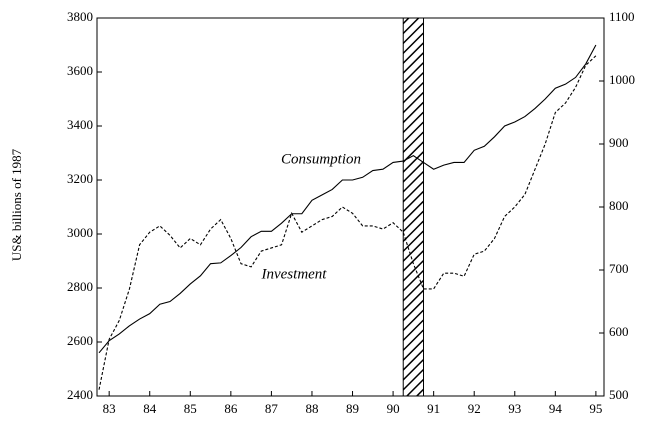 The height and width of the screenshot is (425, 651). I want to click on y-tick-label: 3200, so click(80, 178).